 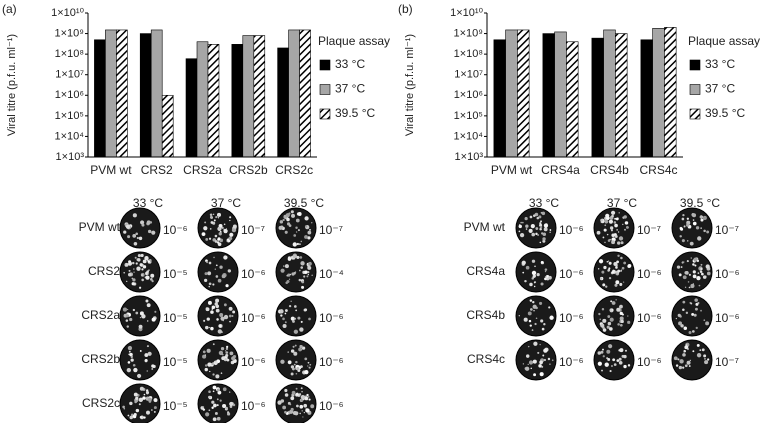 What do you see at coordinates (469, 157) in the screenshot?
I see `y-tick-label: 1×10³` at bounding box center [469, 157].